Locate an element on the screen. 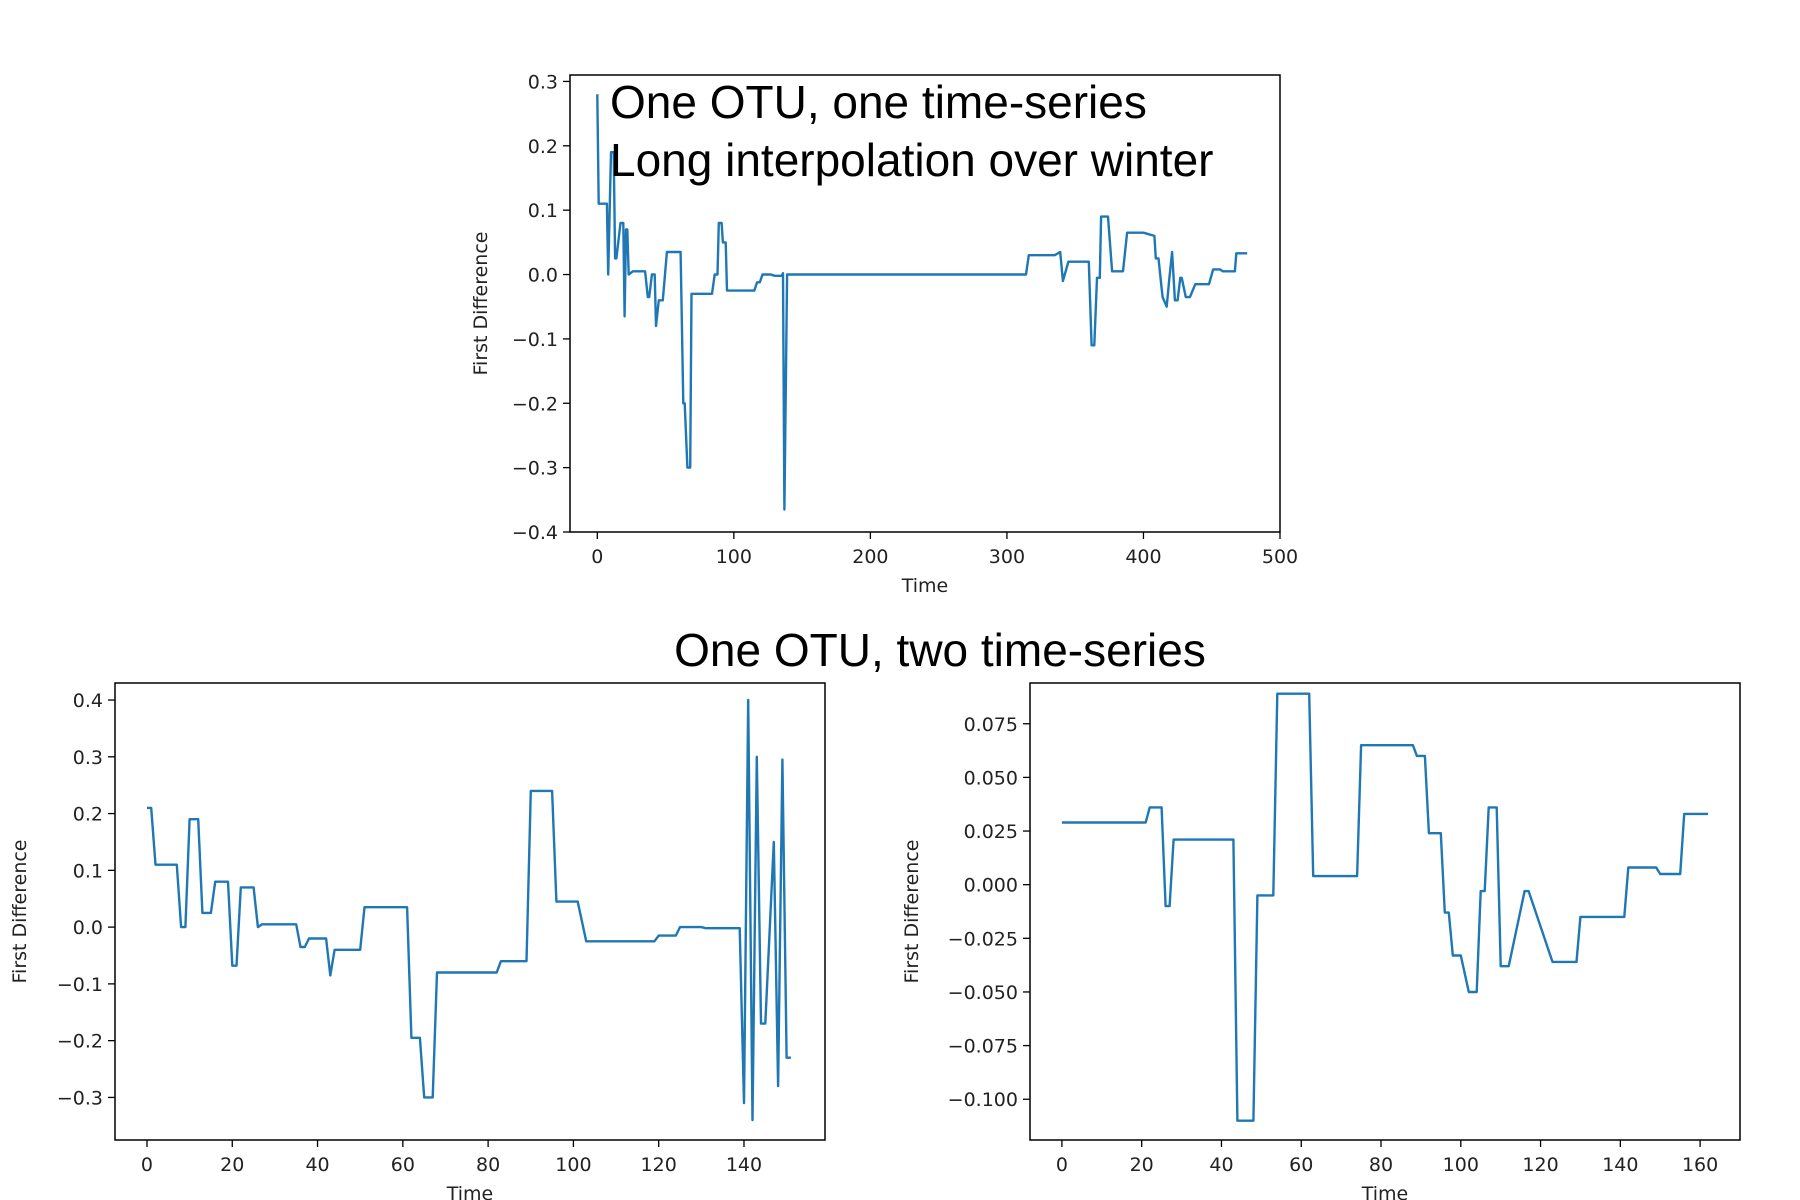  chart-bottom-right-y-tick-label: −0.050 is located at coordinates (983, 993).